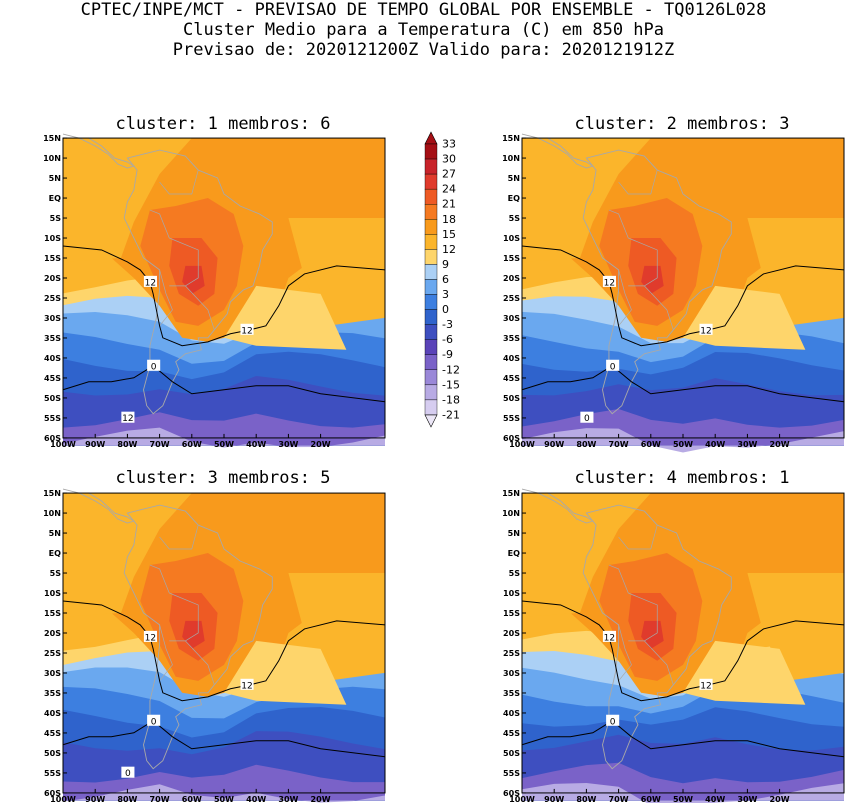 Image resolution: width=847 pixels, height=803 pixels. Describe the element at coordinates (445, 264) in the screenshot. I see `colorbar-label: 9` at that location.